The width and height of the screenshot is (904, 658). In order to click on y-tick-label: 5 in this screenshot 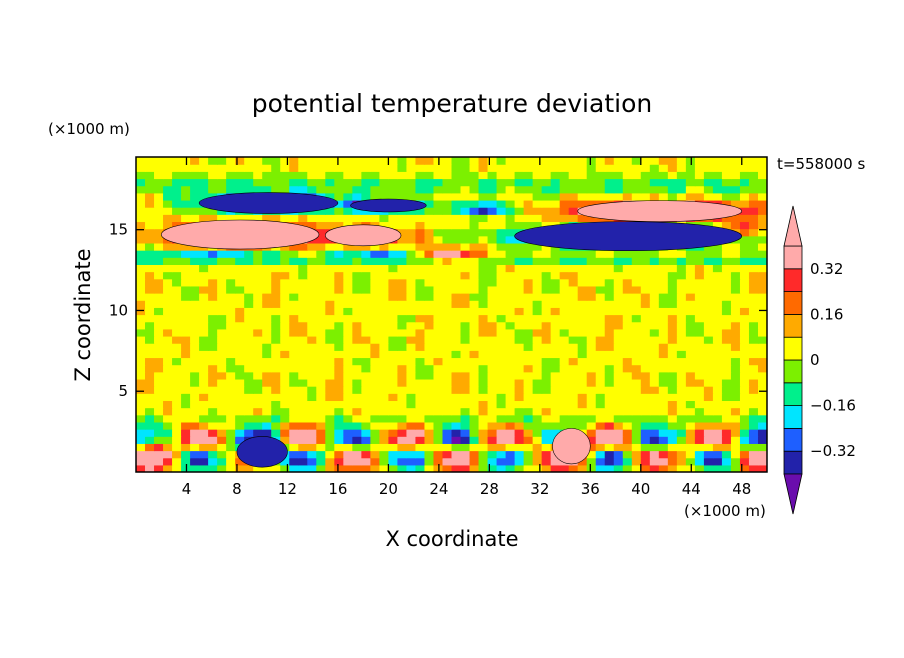, I will do `click(123, 391)`.